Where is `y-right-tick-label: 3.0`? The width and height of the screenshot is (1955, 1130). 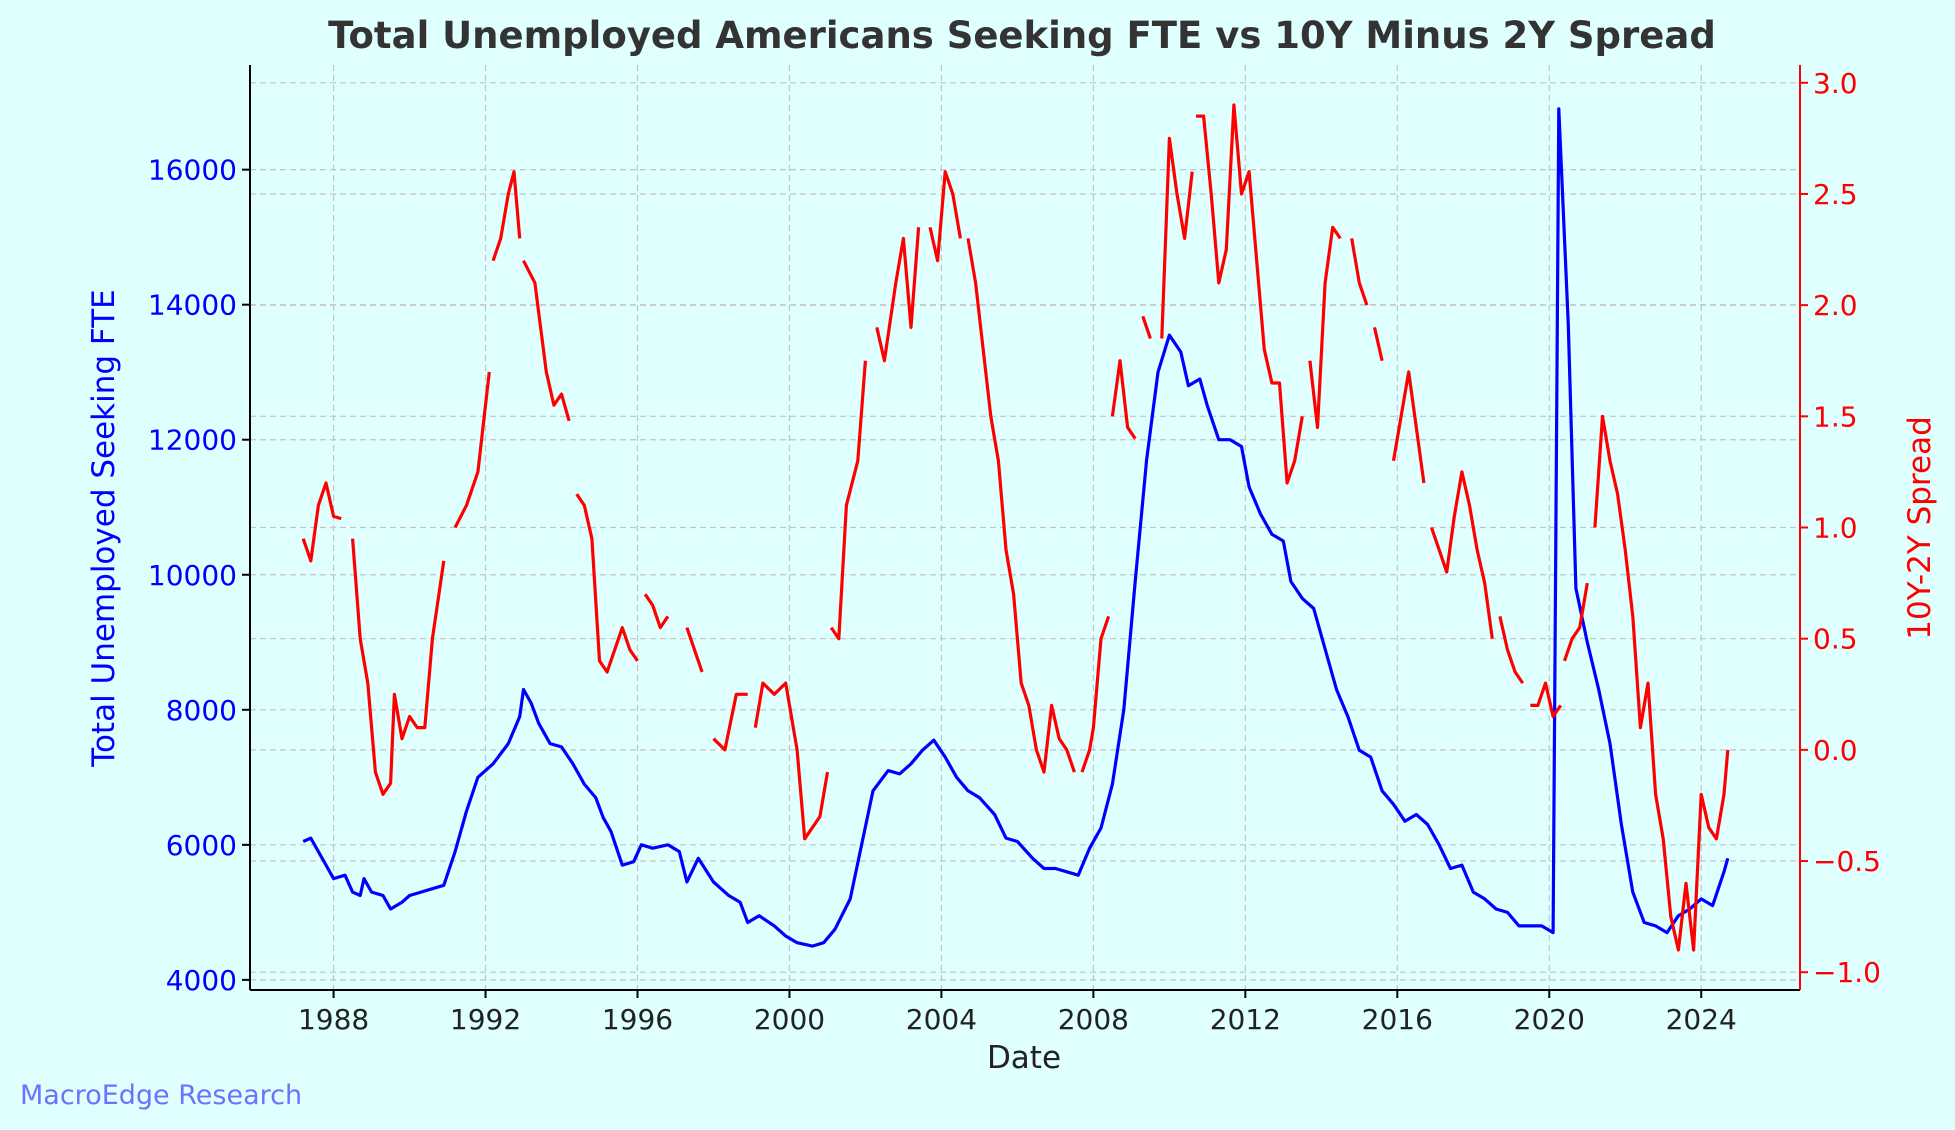 y-right-tick-label: 3.0 is located at coordinates (1835, 83).